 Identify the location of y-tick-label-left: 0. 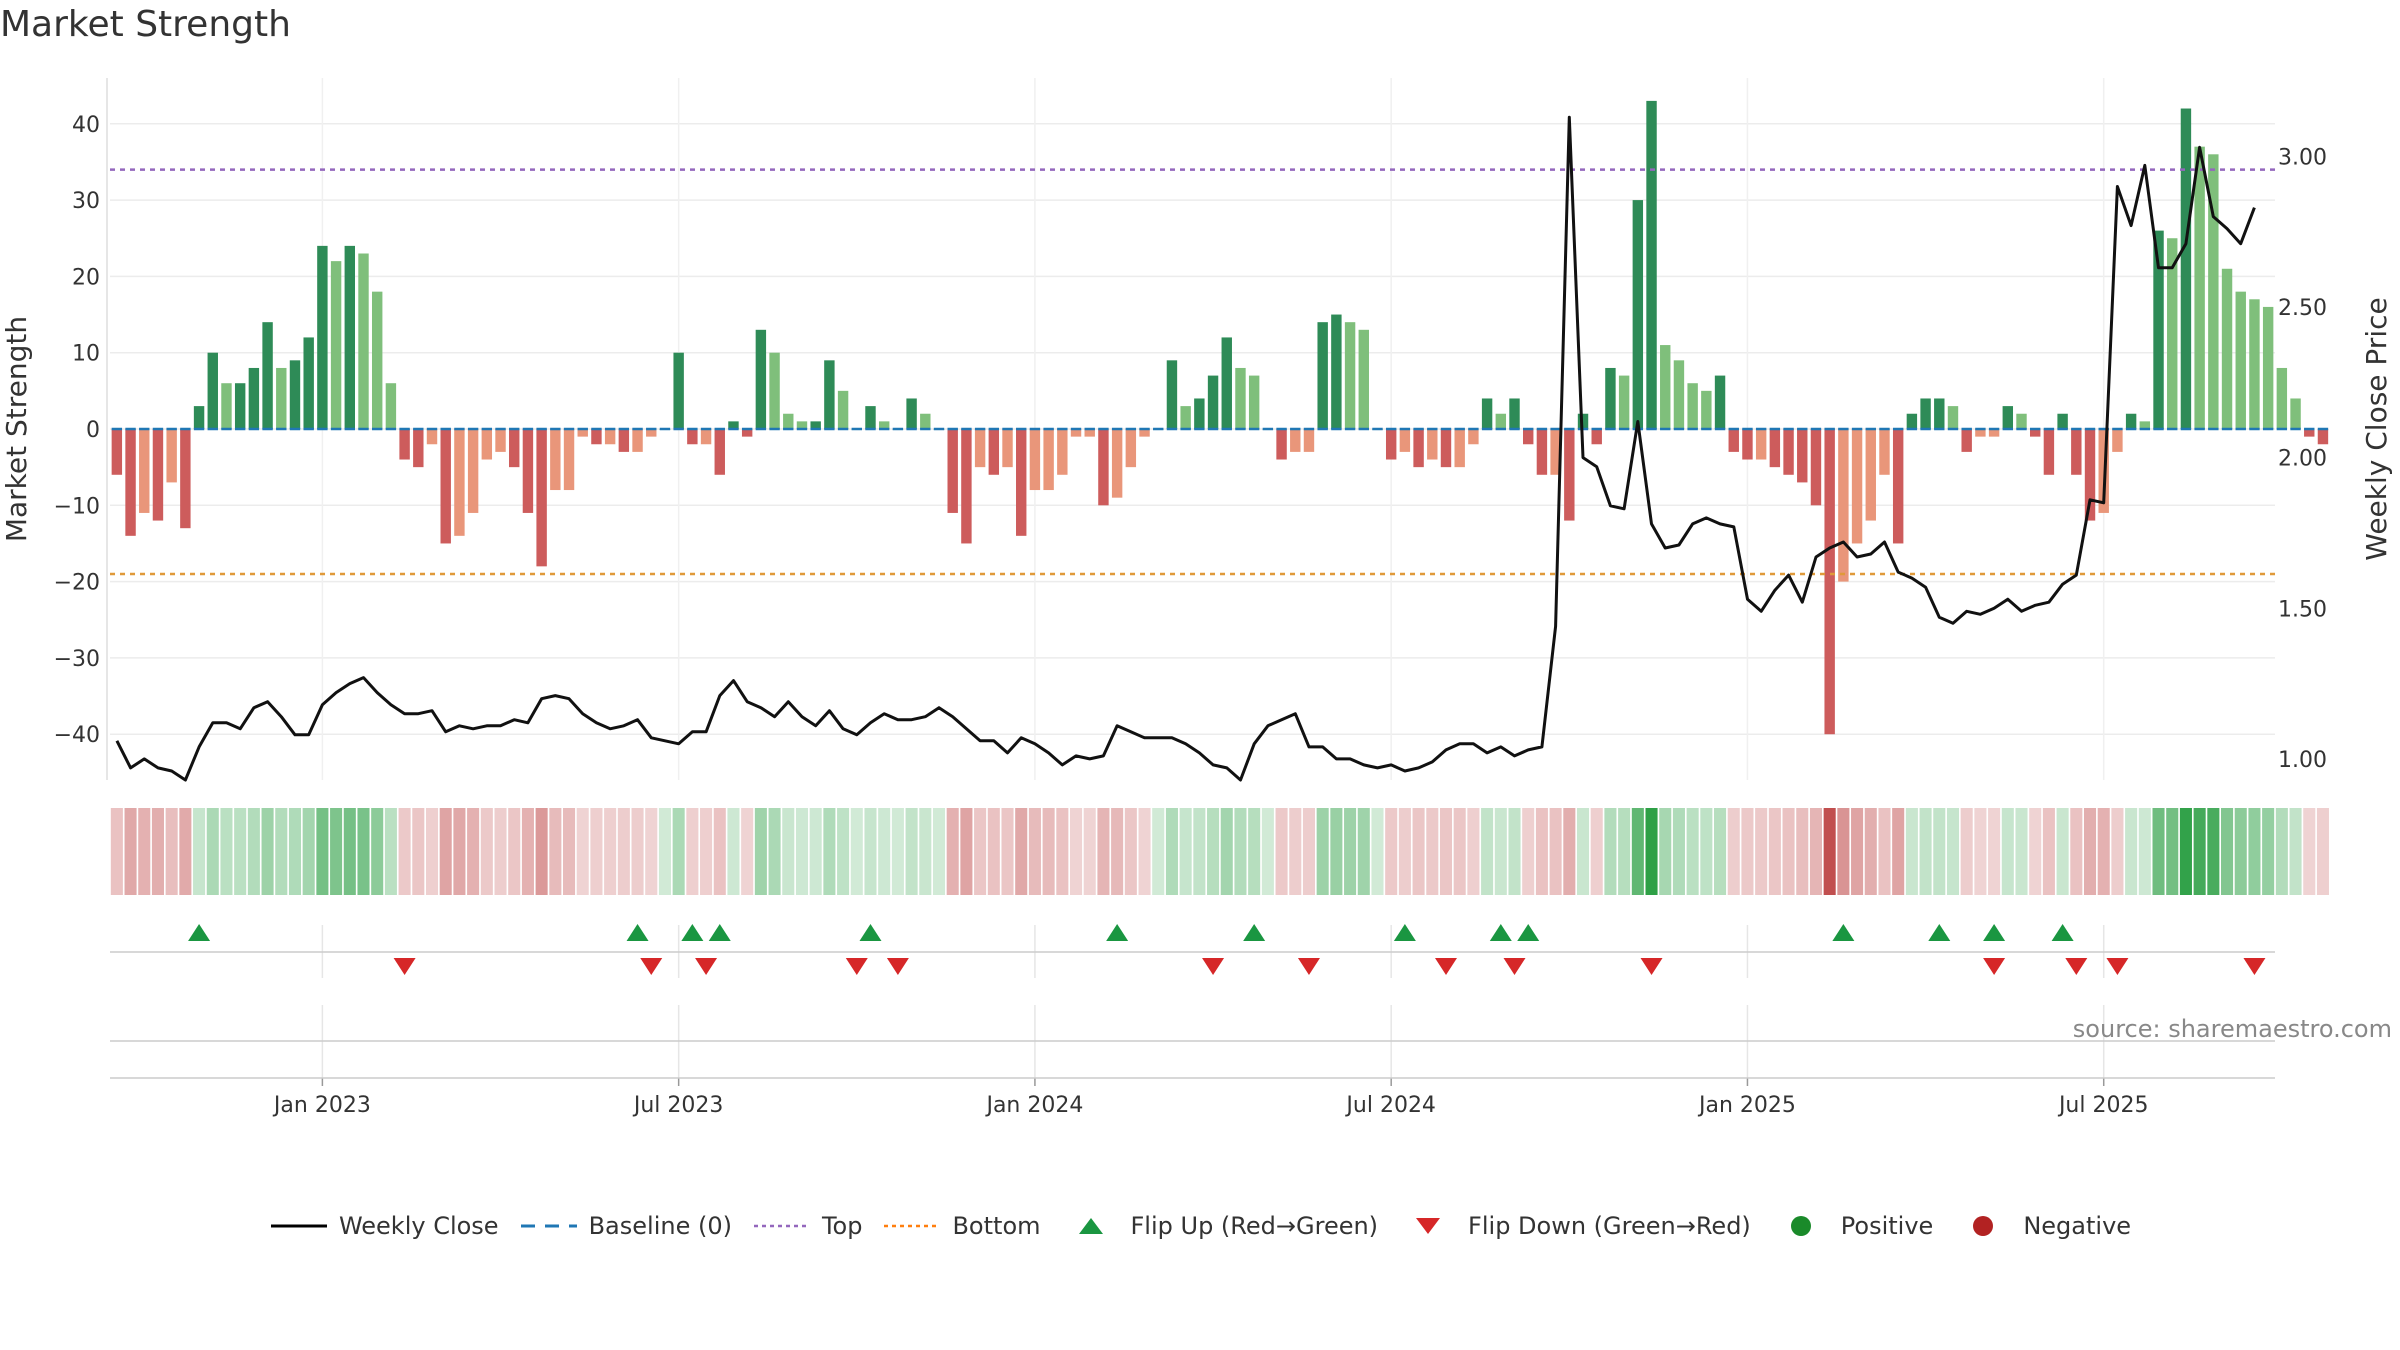
(93, 430).